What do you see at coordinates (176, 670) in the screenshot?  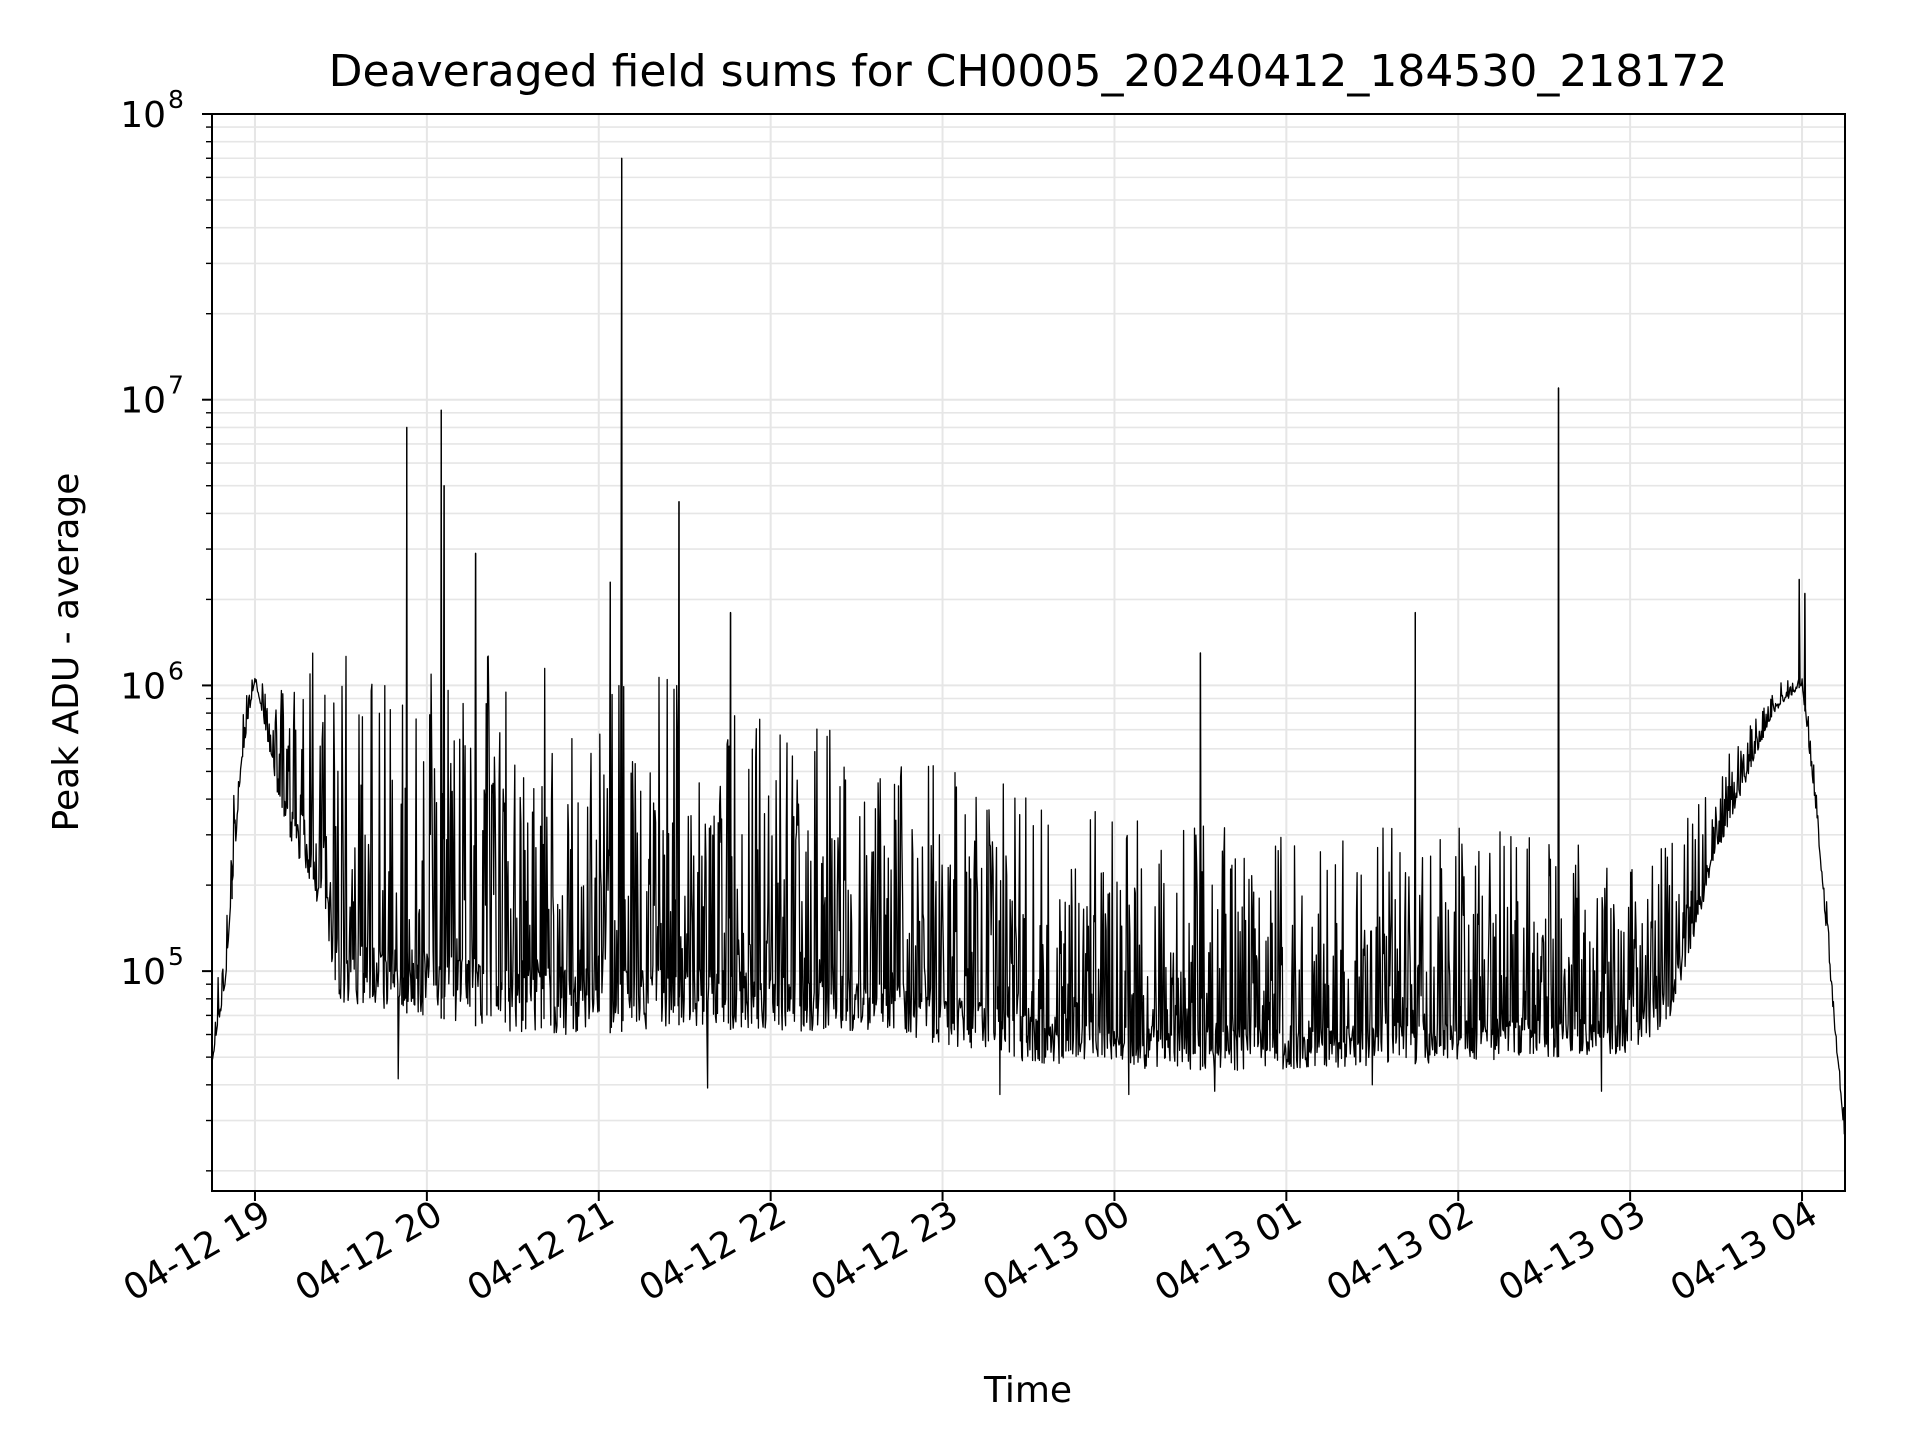 I see `y-tick-exponent: 6` at bounding box center [176, 670].